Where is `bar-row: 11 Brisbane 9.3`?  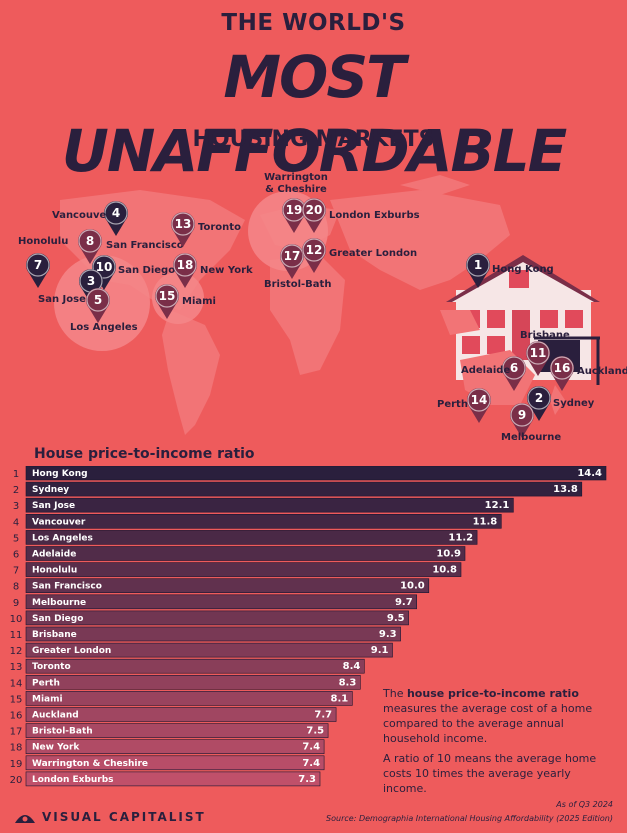
bar-row: 11 Brisbane 9.3 is located at coordinates (205, 634).